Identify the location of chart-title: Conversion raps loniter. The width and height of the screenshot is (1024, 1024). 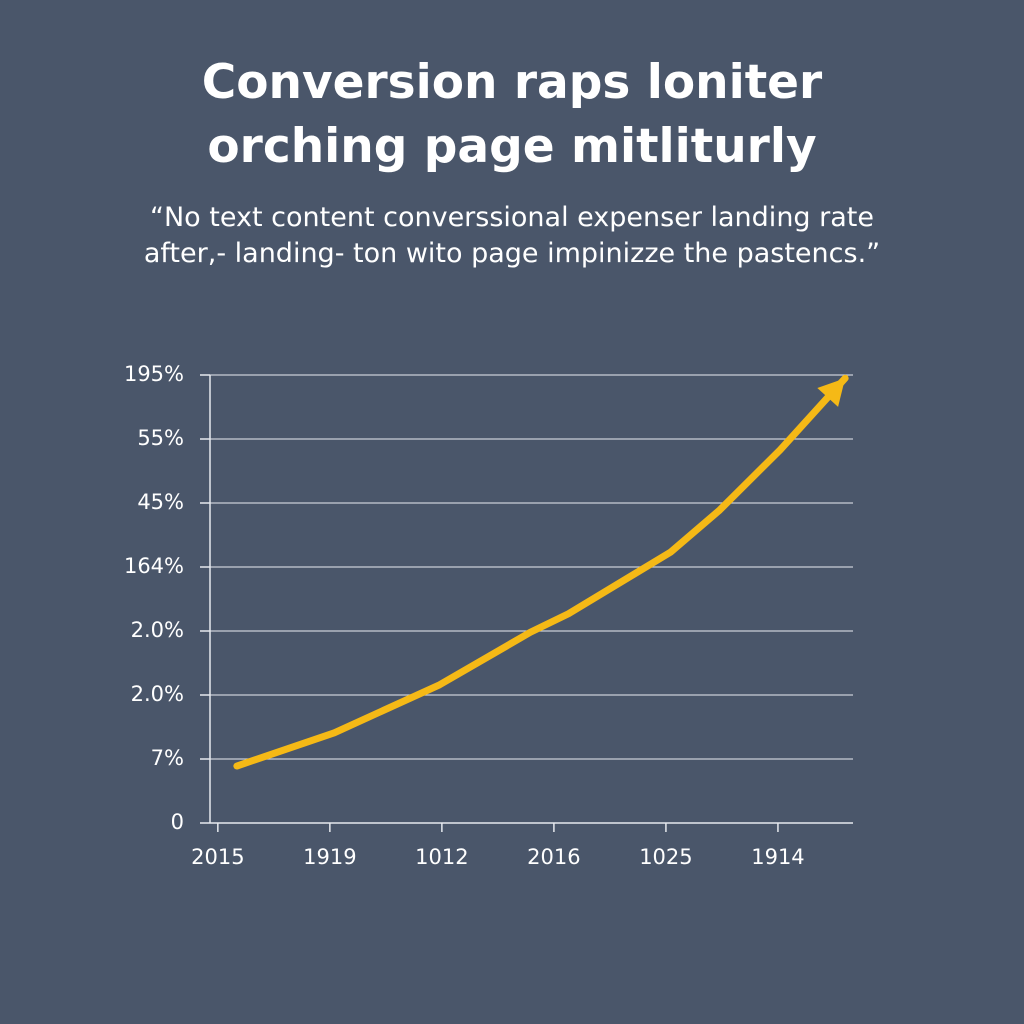
(512, 82).